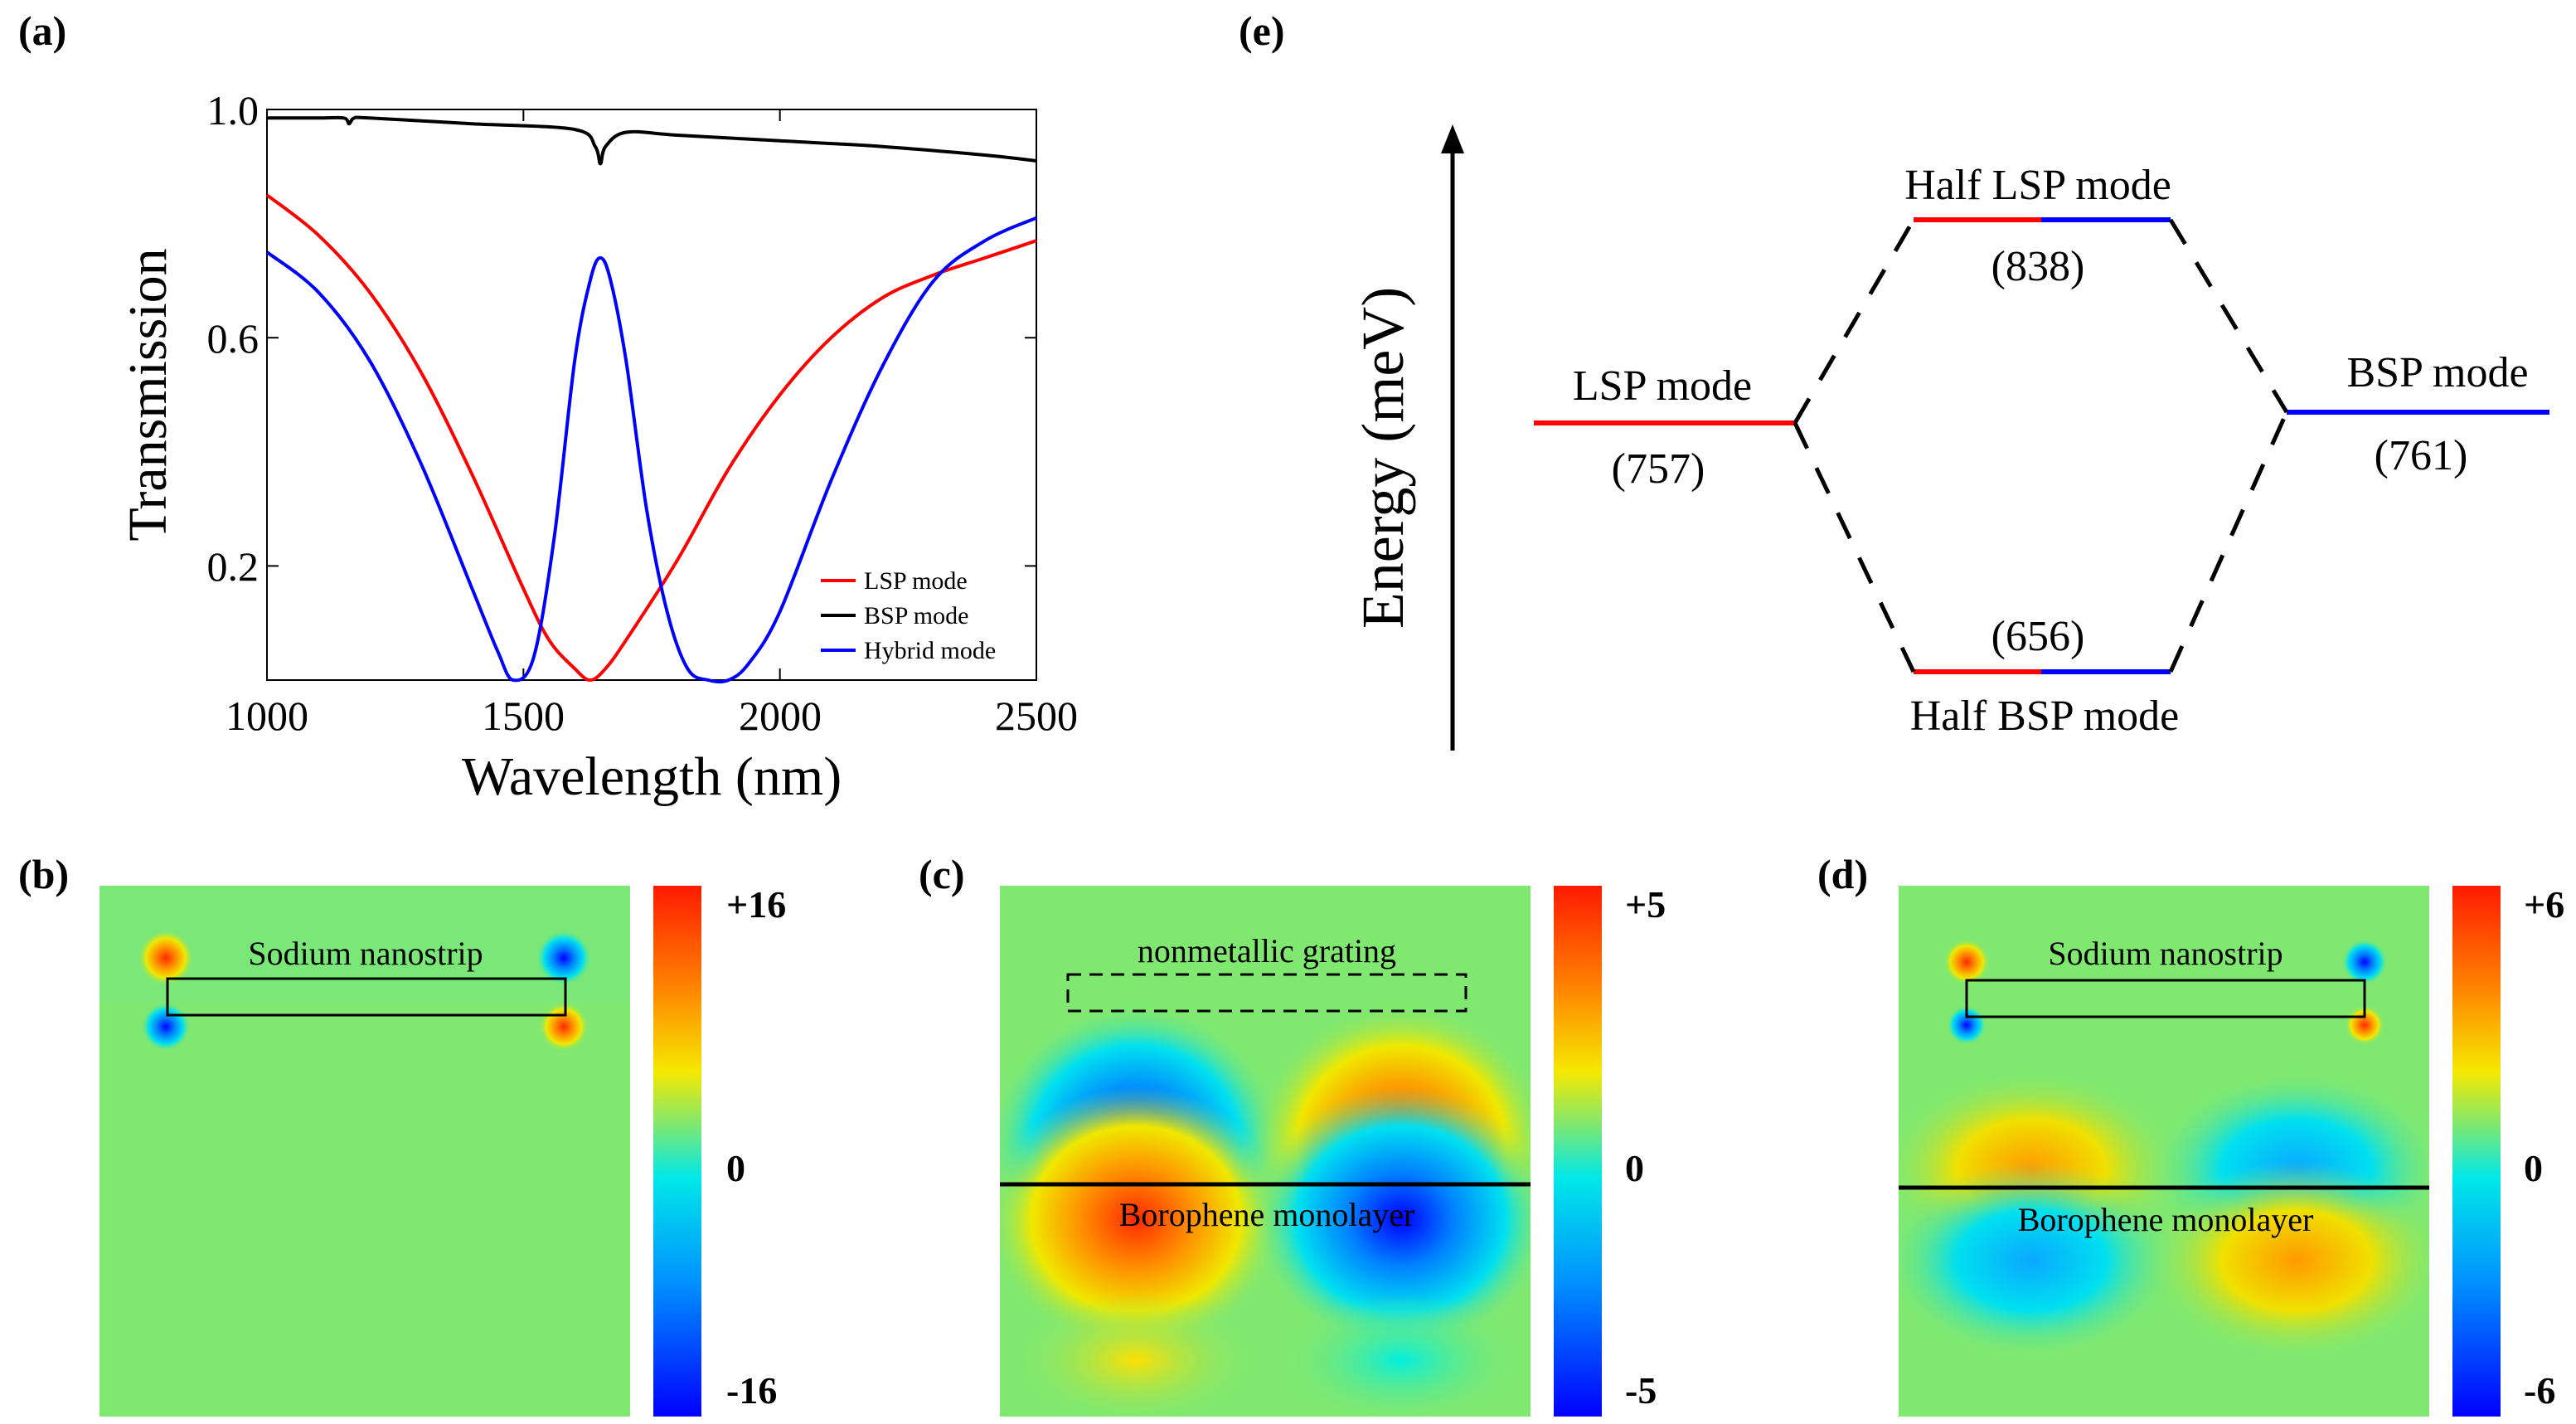 The image size is (2576, 1424). I want to click on y-tick-label-0.6: 0.6, so click(233, 338).